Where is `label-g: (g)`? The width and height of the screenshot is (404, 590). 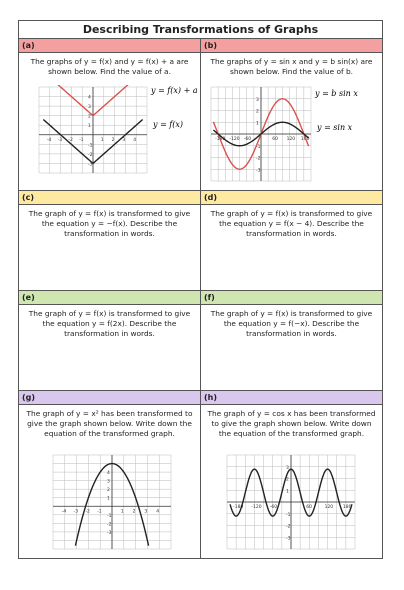
label-g: (g) is located at coordinates (109, 398).